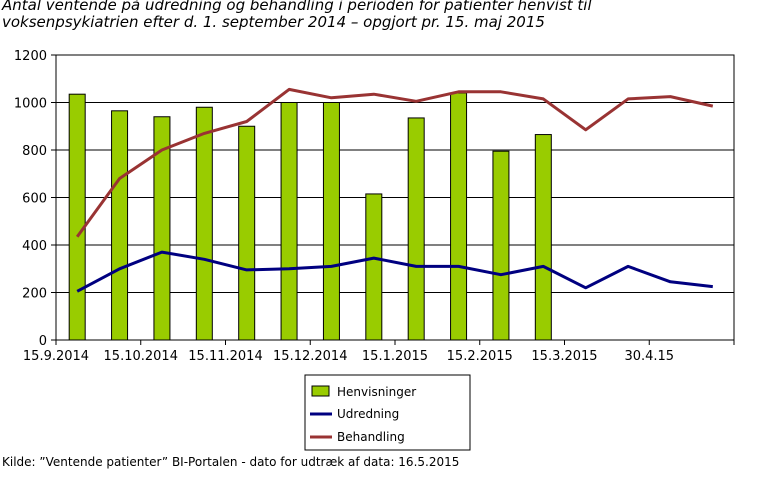 This screenshot has height=480, width=769. Describe the element at coordinates (376, 392) in the screenshot. I see `legend-label-henvisninger: Henvisninger` at that location.